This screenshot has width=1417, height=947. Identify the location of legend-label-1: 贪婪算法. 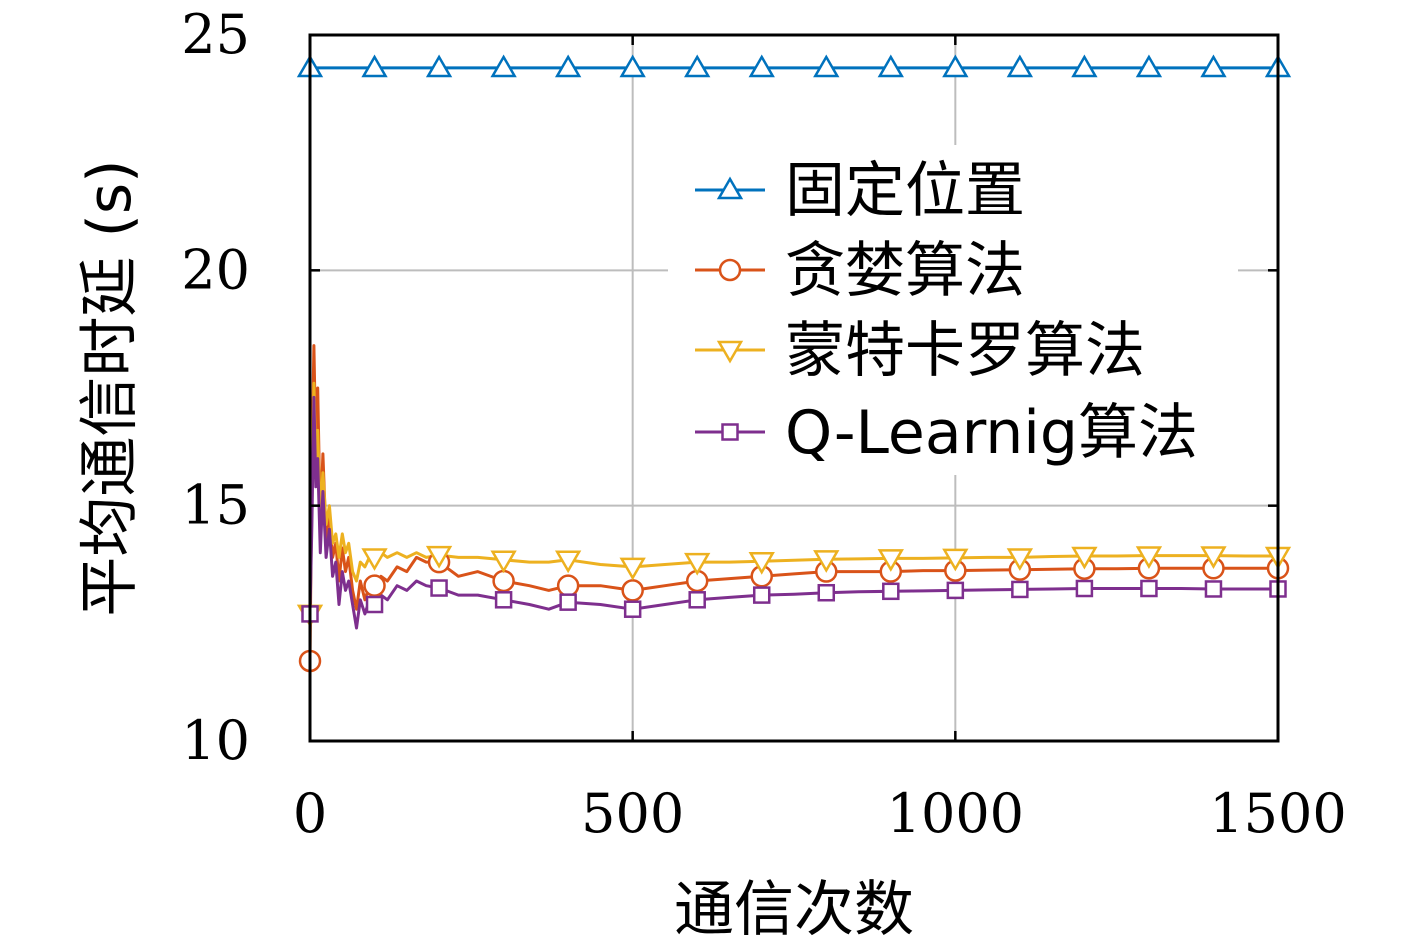
(905, 271).